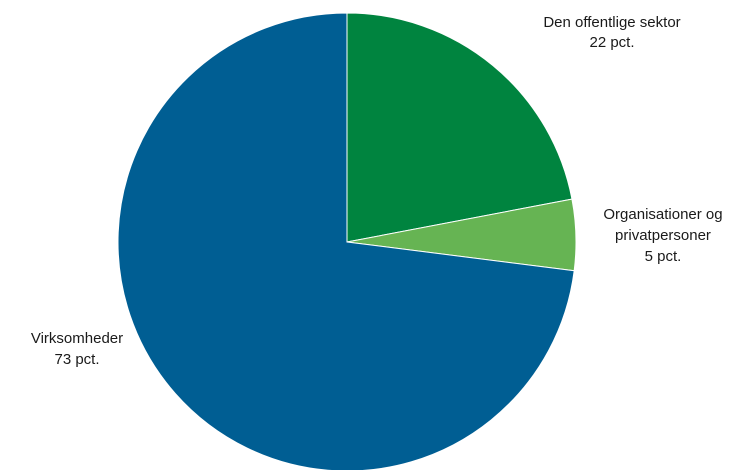 Image resolution: width=734 pixels, height=470 pixels. Describe the element at coordinates (662, 214) in the screenshot. I see `slice-label-2-line-1: Organisationer og` at that location.